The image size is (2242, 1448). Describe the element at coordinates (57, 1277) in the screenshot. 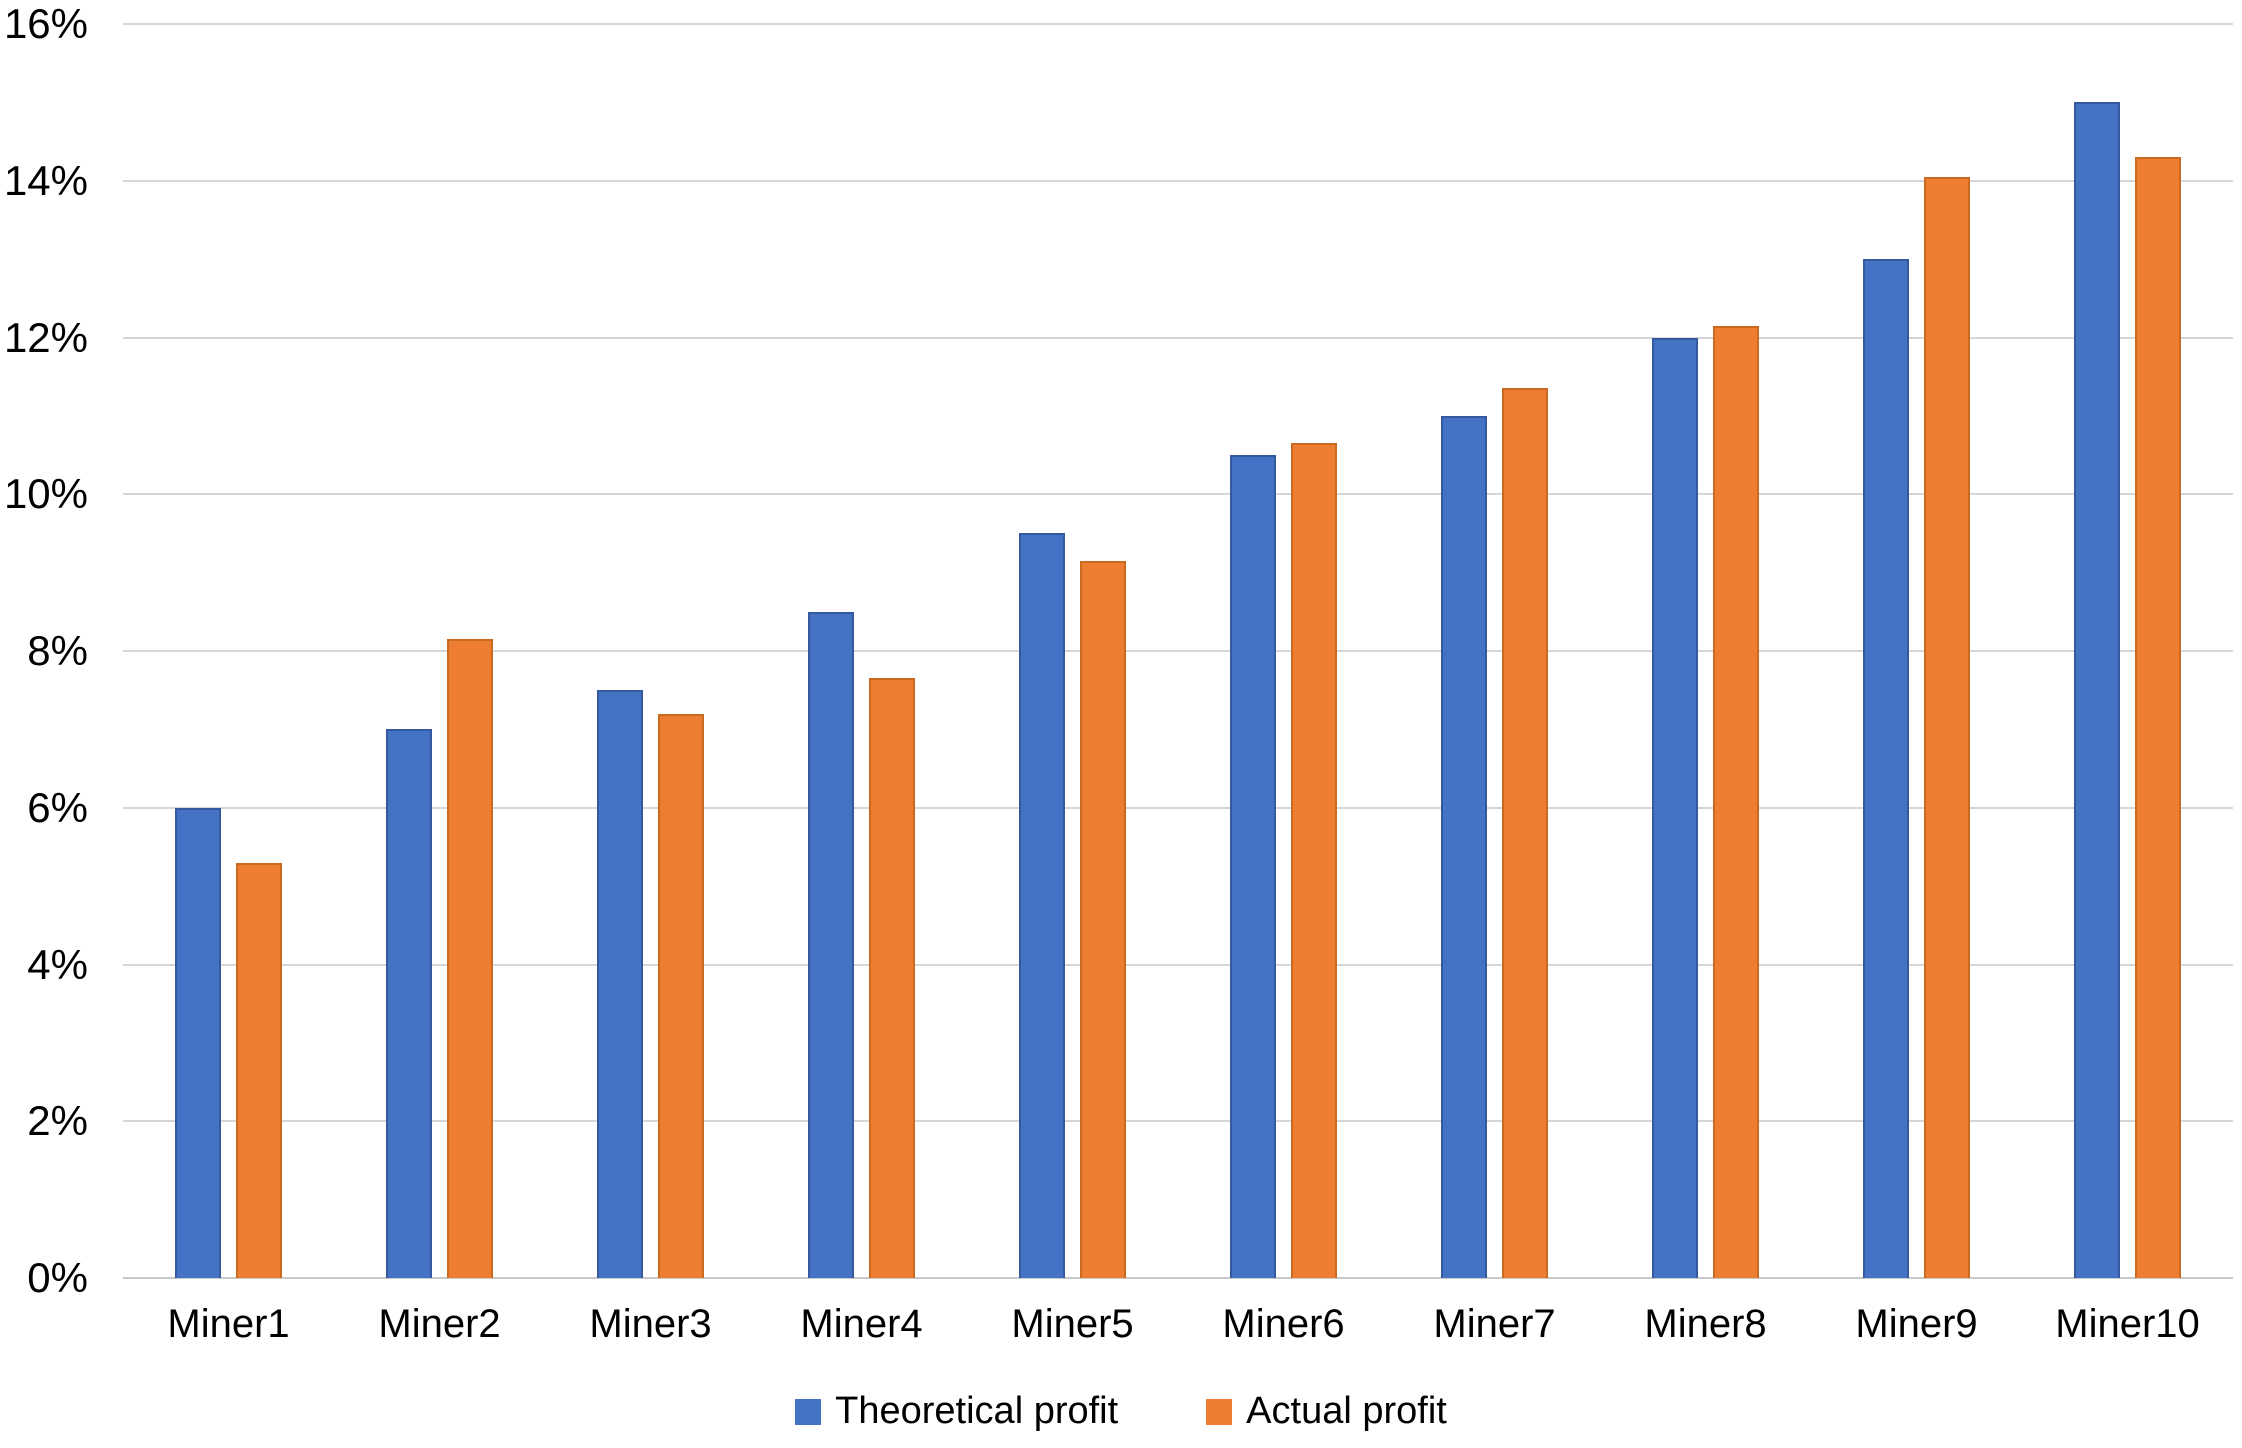

I see `y-tick-label: 0%` at that location.